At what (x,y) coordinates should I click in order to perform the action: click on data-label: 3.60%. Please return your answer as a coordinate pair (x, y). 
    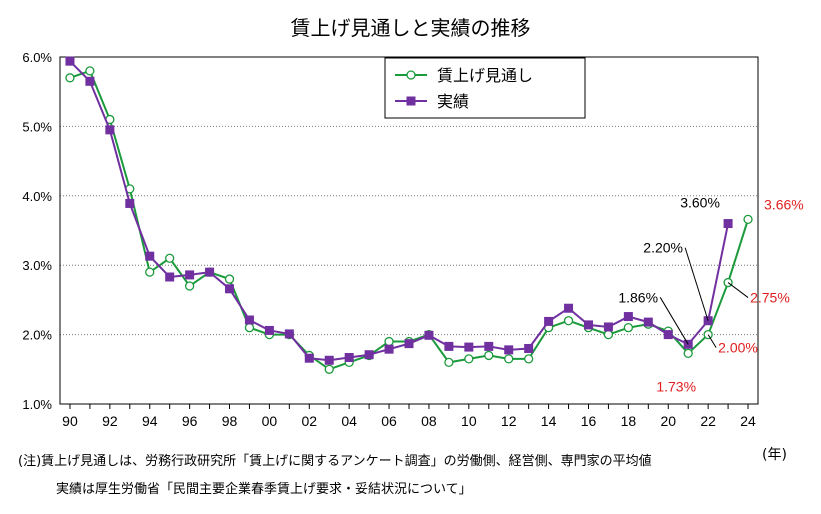
    Looking at the image, I should click on (700, 203).